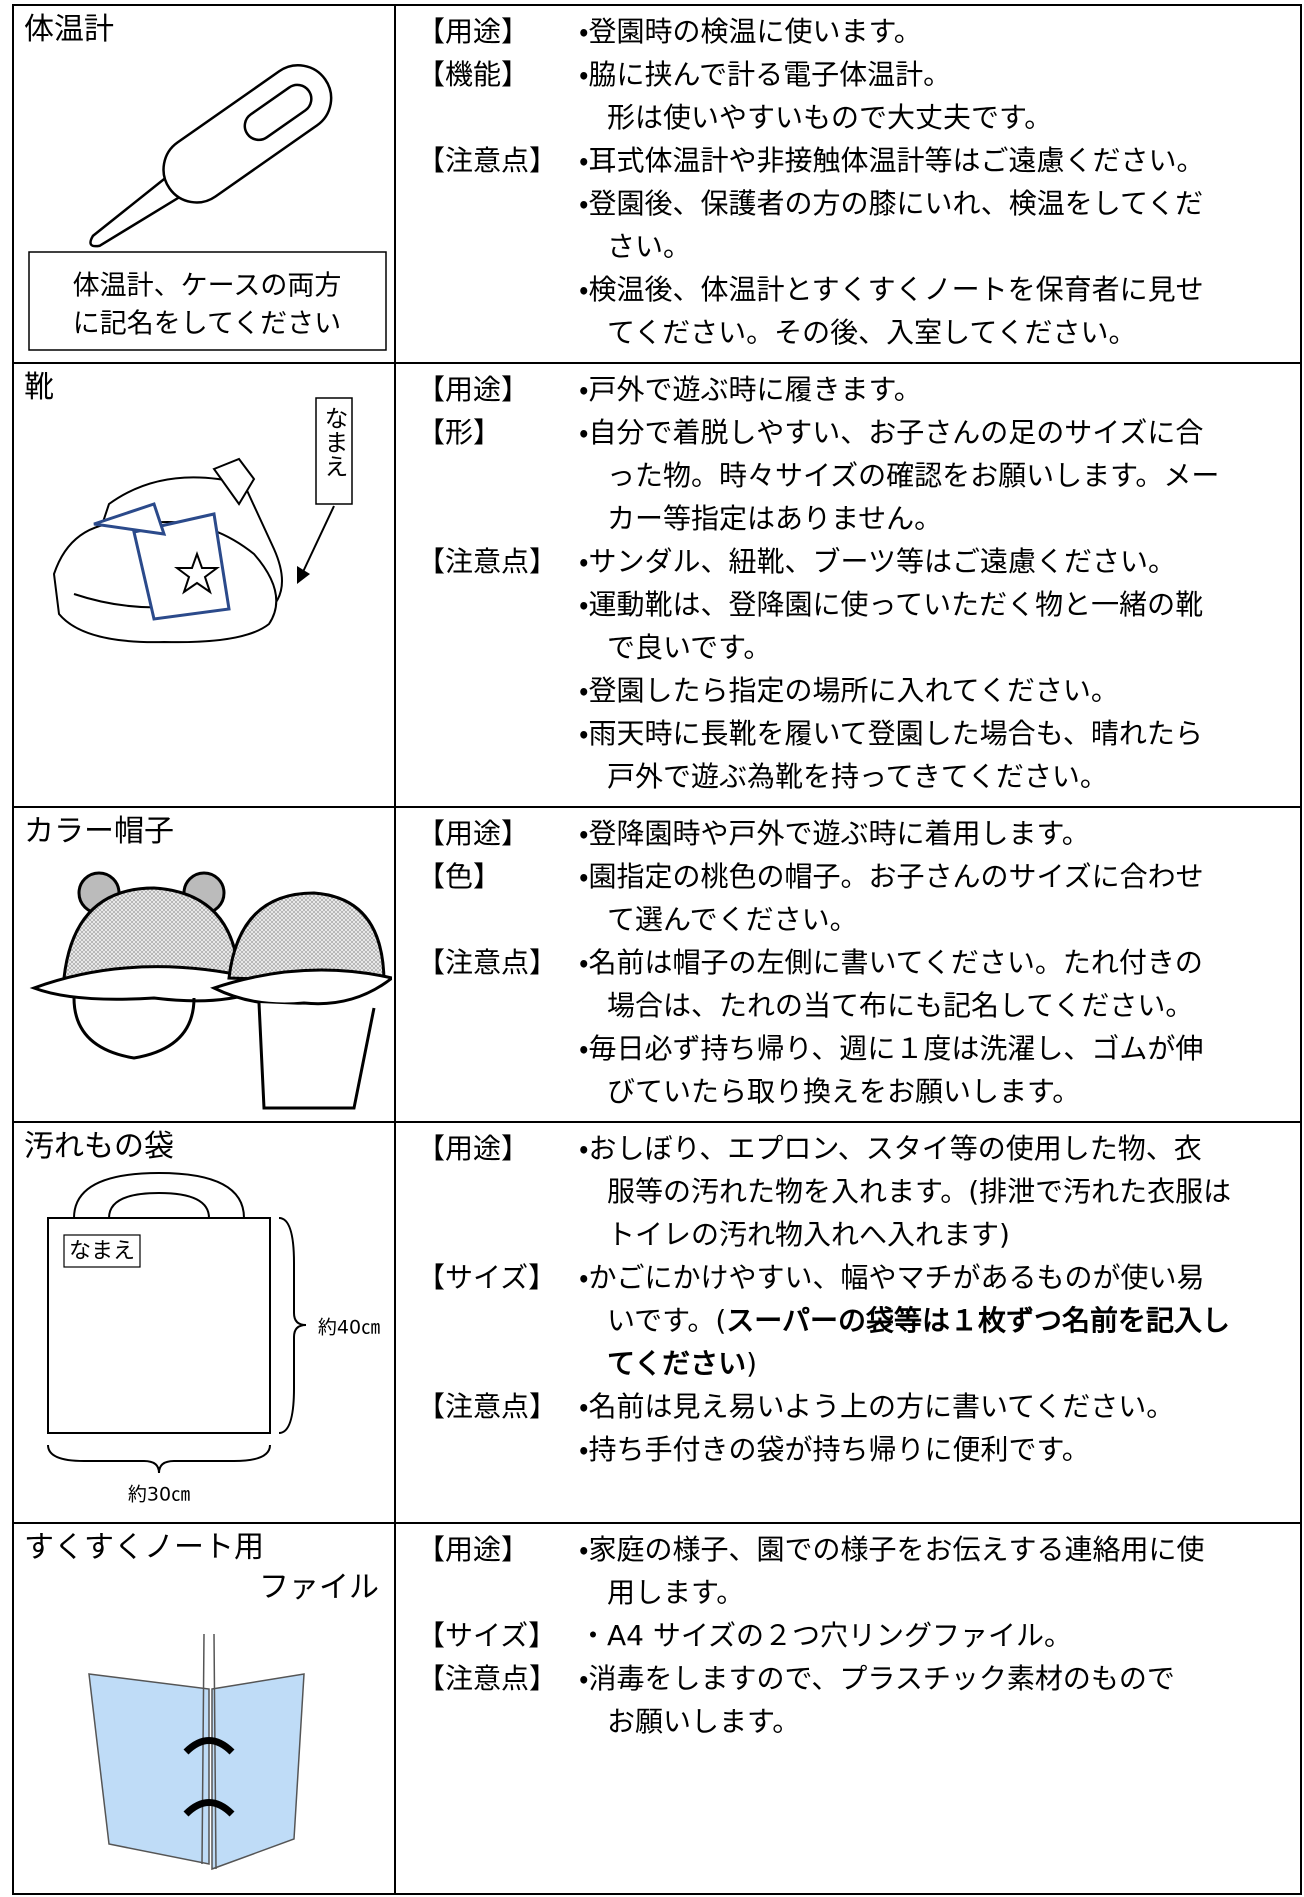 Image resolution: width=1304 pixels, height=1897 pixels. Describe the element at coordinates (847, 1592) in the screenshot. I see `text-line: 用します。` at that location.